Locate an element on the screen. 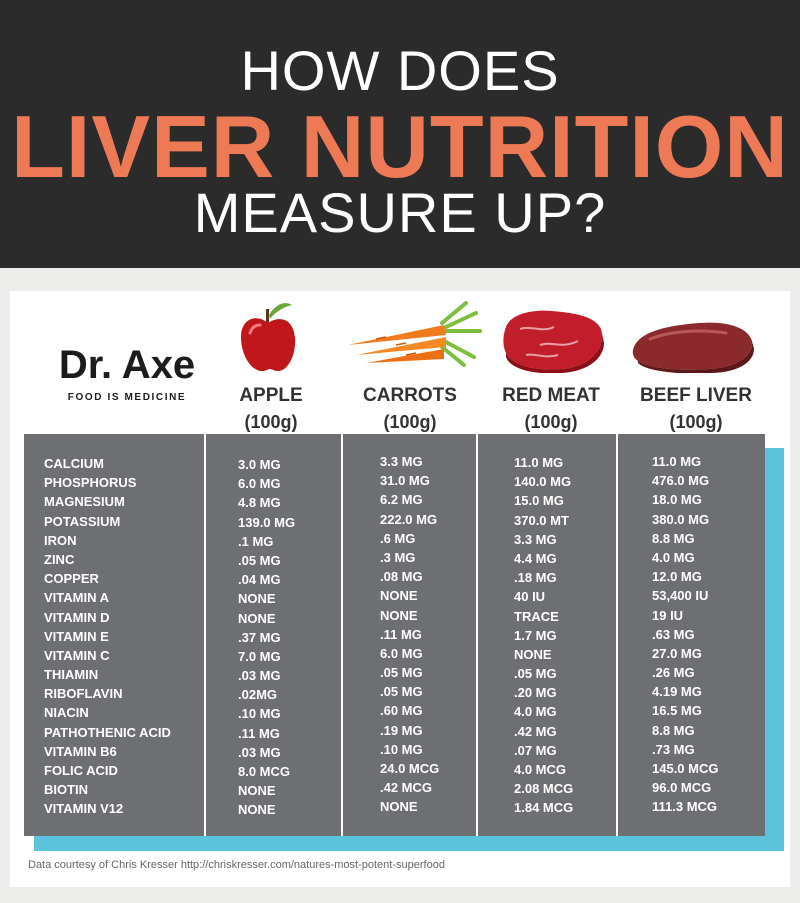  nutrient-value: 145.0 MCG is located at coordinates (685, 768).